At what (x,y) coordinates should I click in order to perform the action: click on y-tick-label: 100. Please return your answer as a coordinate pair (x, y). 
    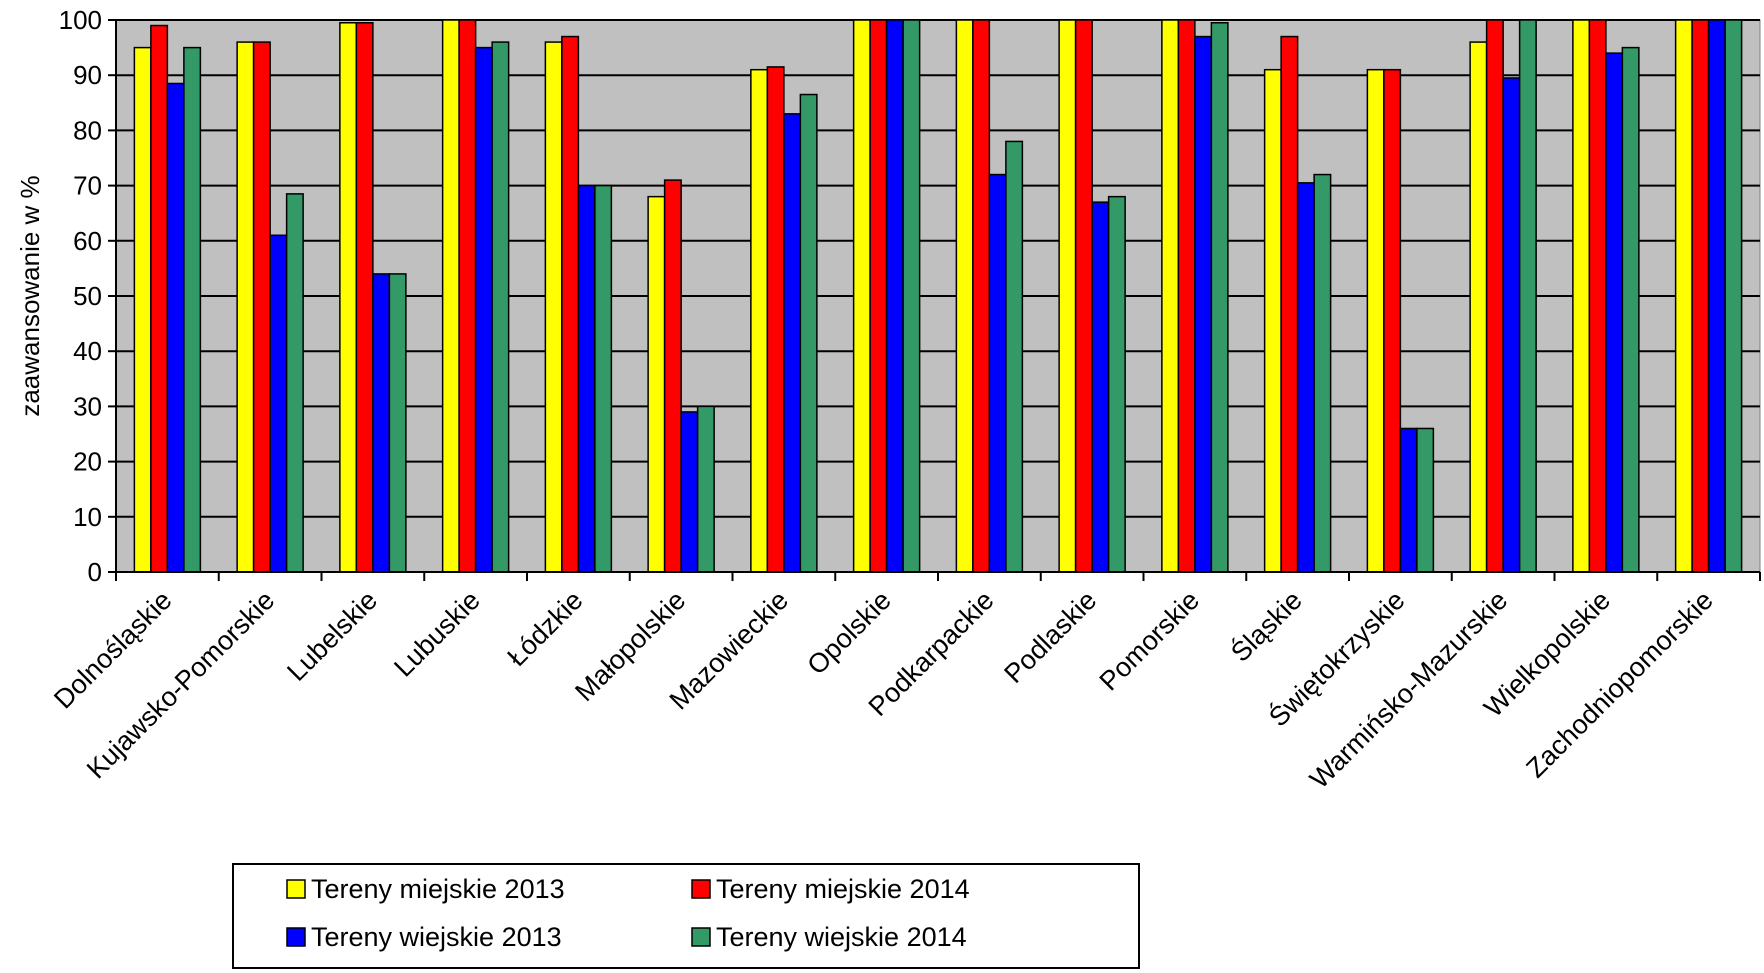
    Looking at the image, I should click on (80, 20).